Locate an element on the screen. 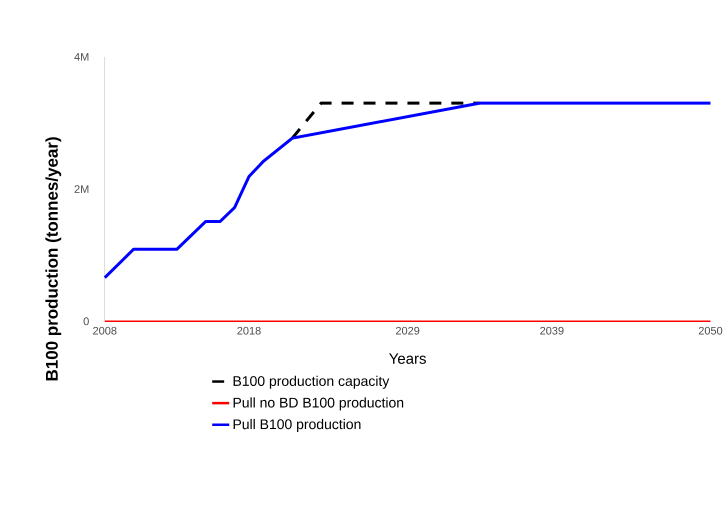  y-tick-label: 0 is located at coordinates (86, 321).